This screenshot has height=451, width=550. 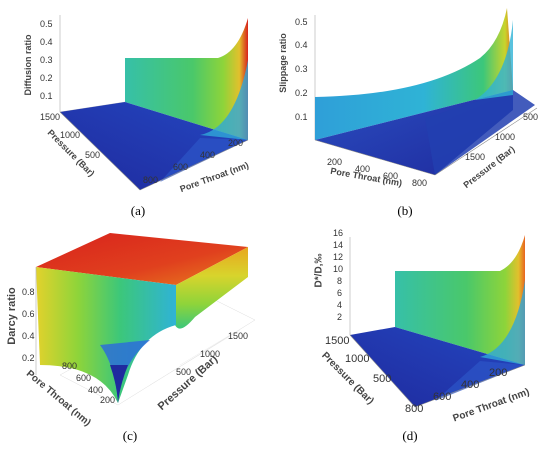 I want to click on panel-caption: (d), so click(x=410, y=435).